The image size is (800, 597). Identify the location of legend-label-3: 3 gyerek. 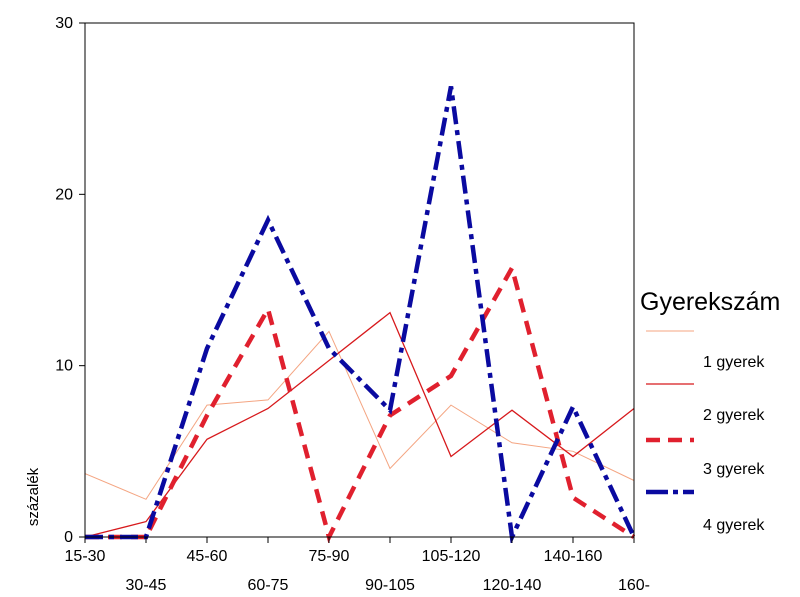
(734, 469).